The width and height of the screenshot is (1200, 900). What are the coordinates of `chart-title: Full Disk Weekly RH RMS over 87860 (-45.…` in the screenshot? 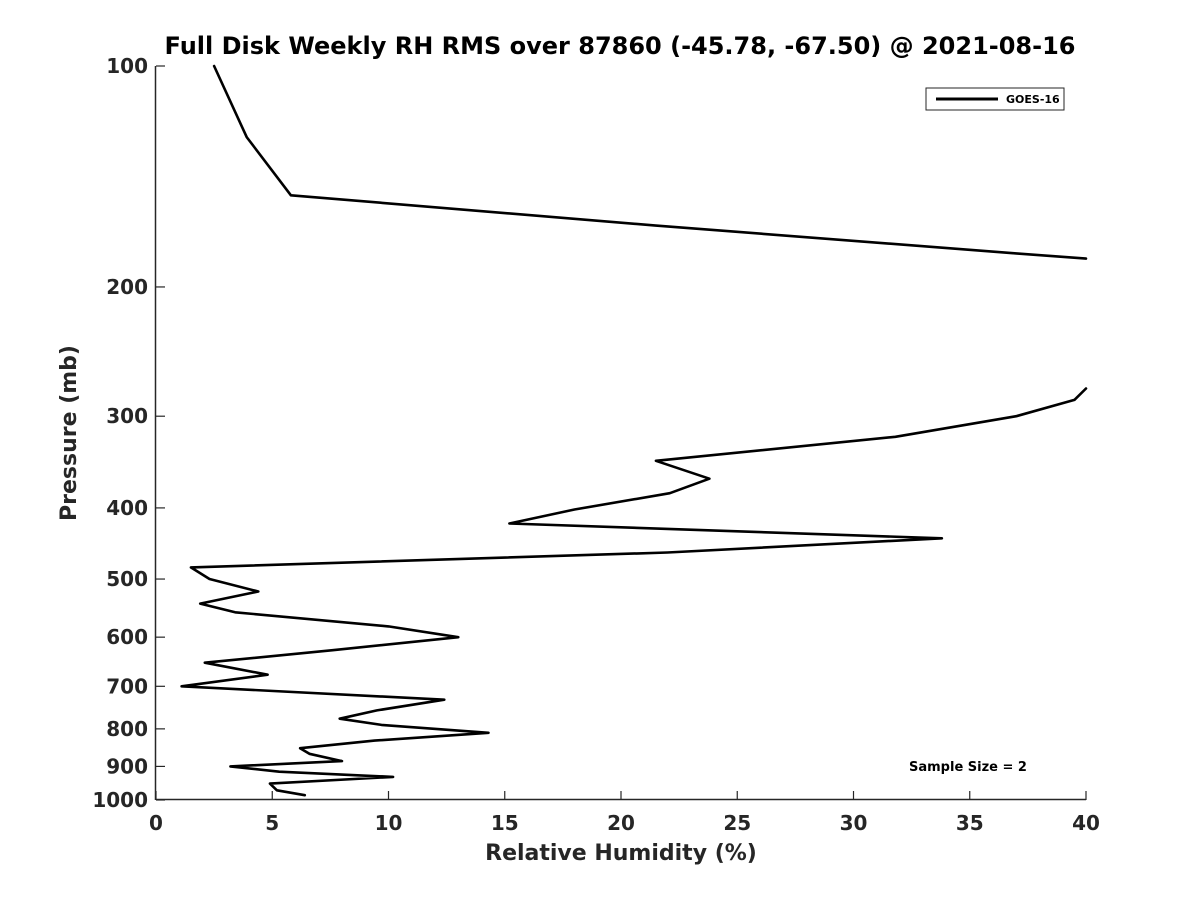 It's located at (620, 46).